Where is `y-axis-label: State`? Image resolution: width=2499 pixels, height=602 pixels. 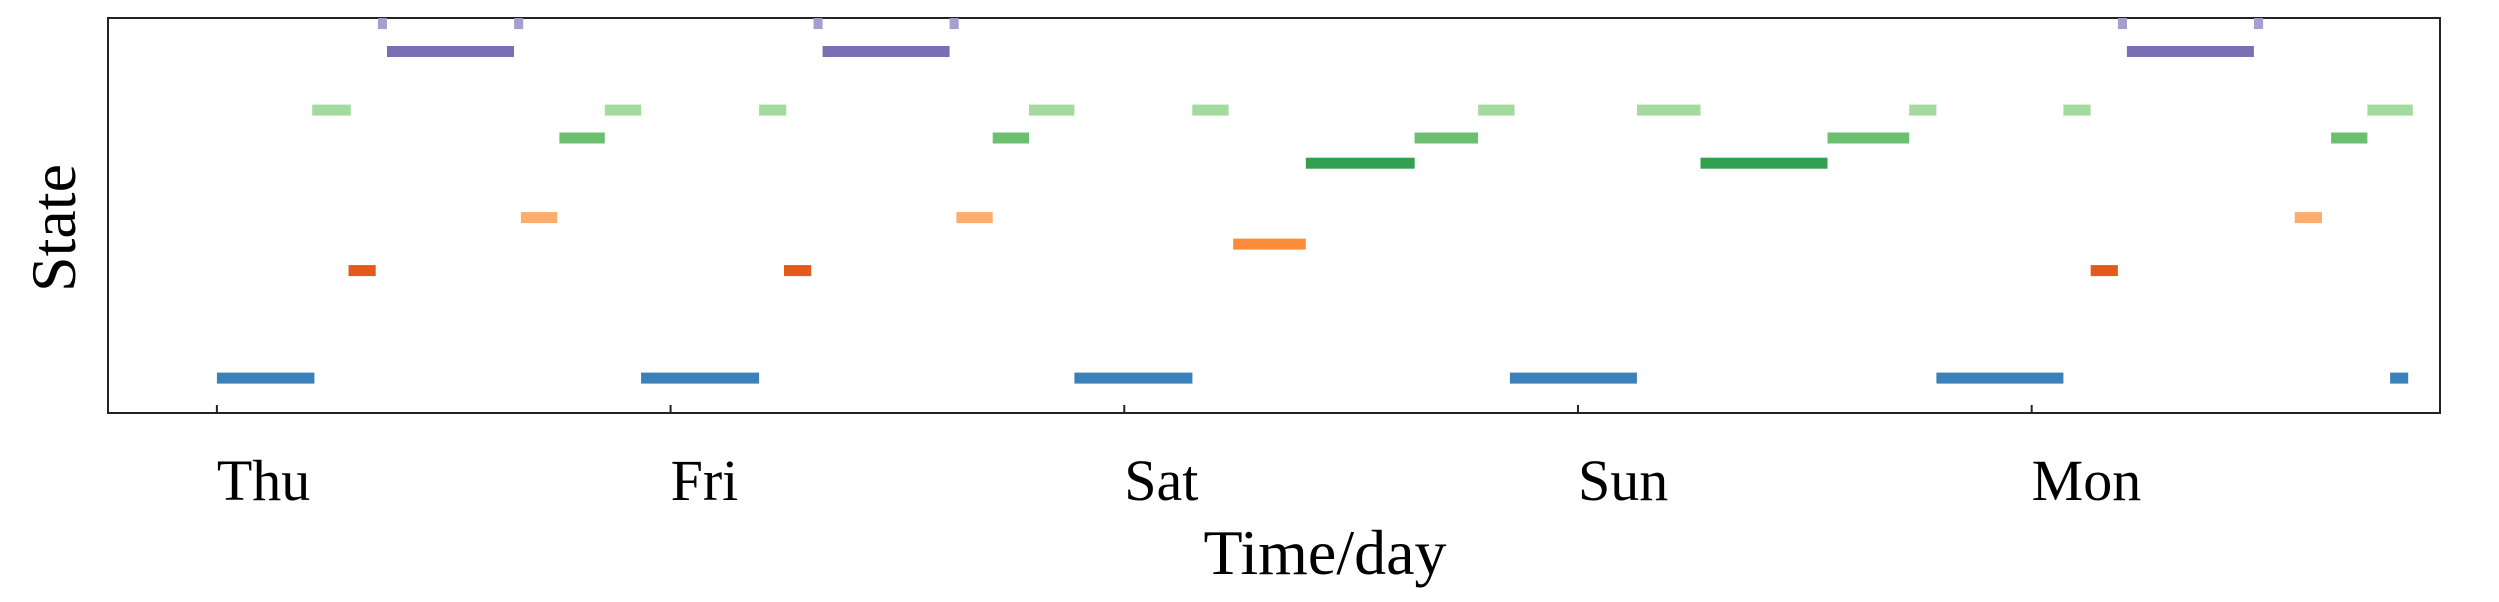 y-axis-label: State is located at coordinates (53, 228).